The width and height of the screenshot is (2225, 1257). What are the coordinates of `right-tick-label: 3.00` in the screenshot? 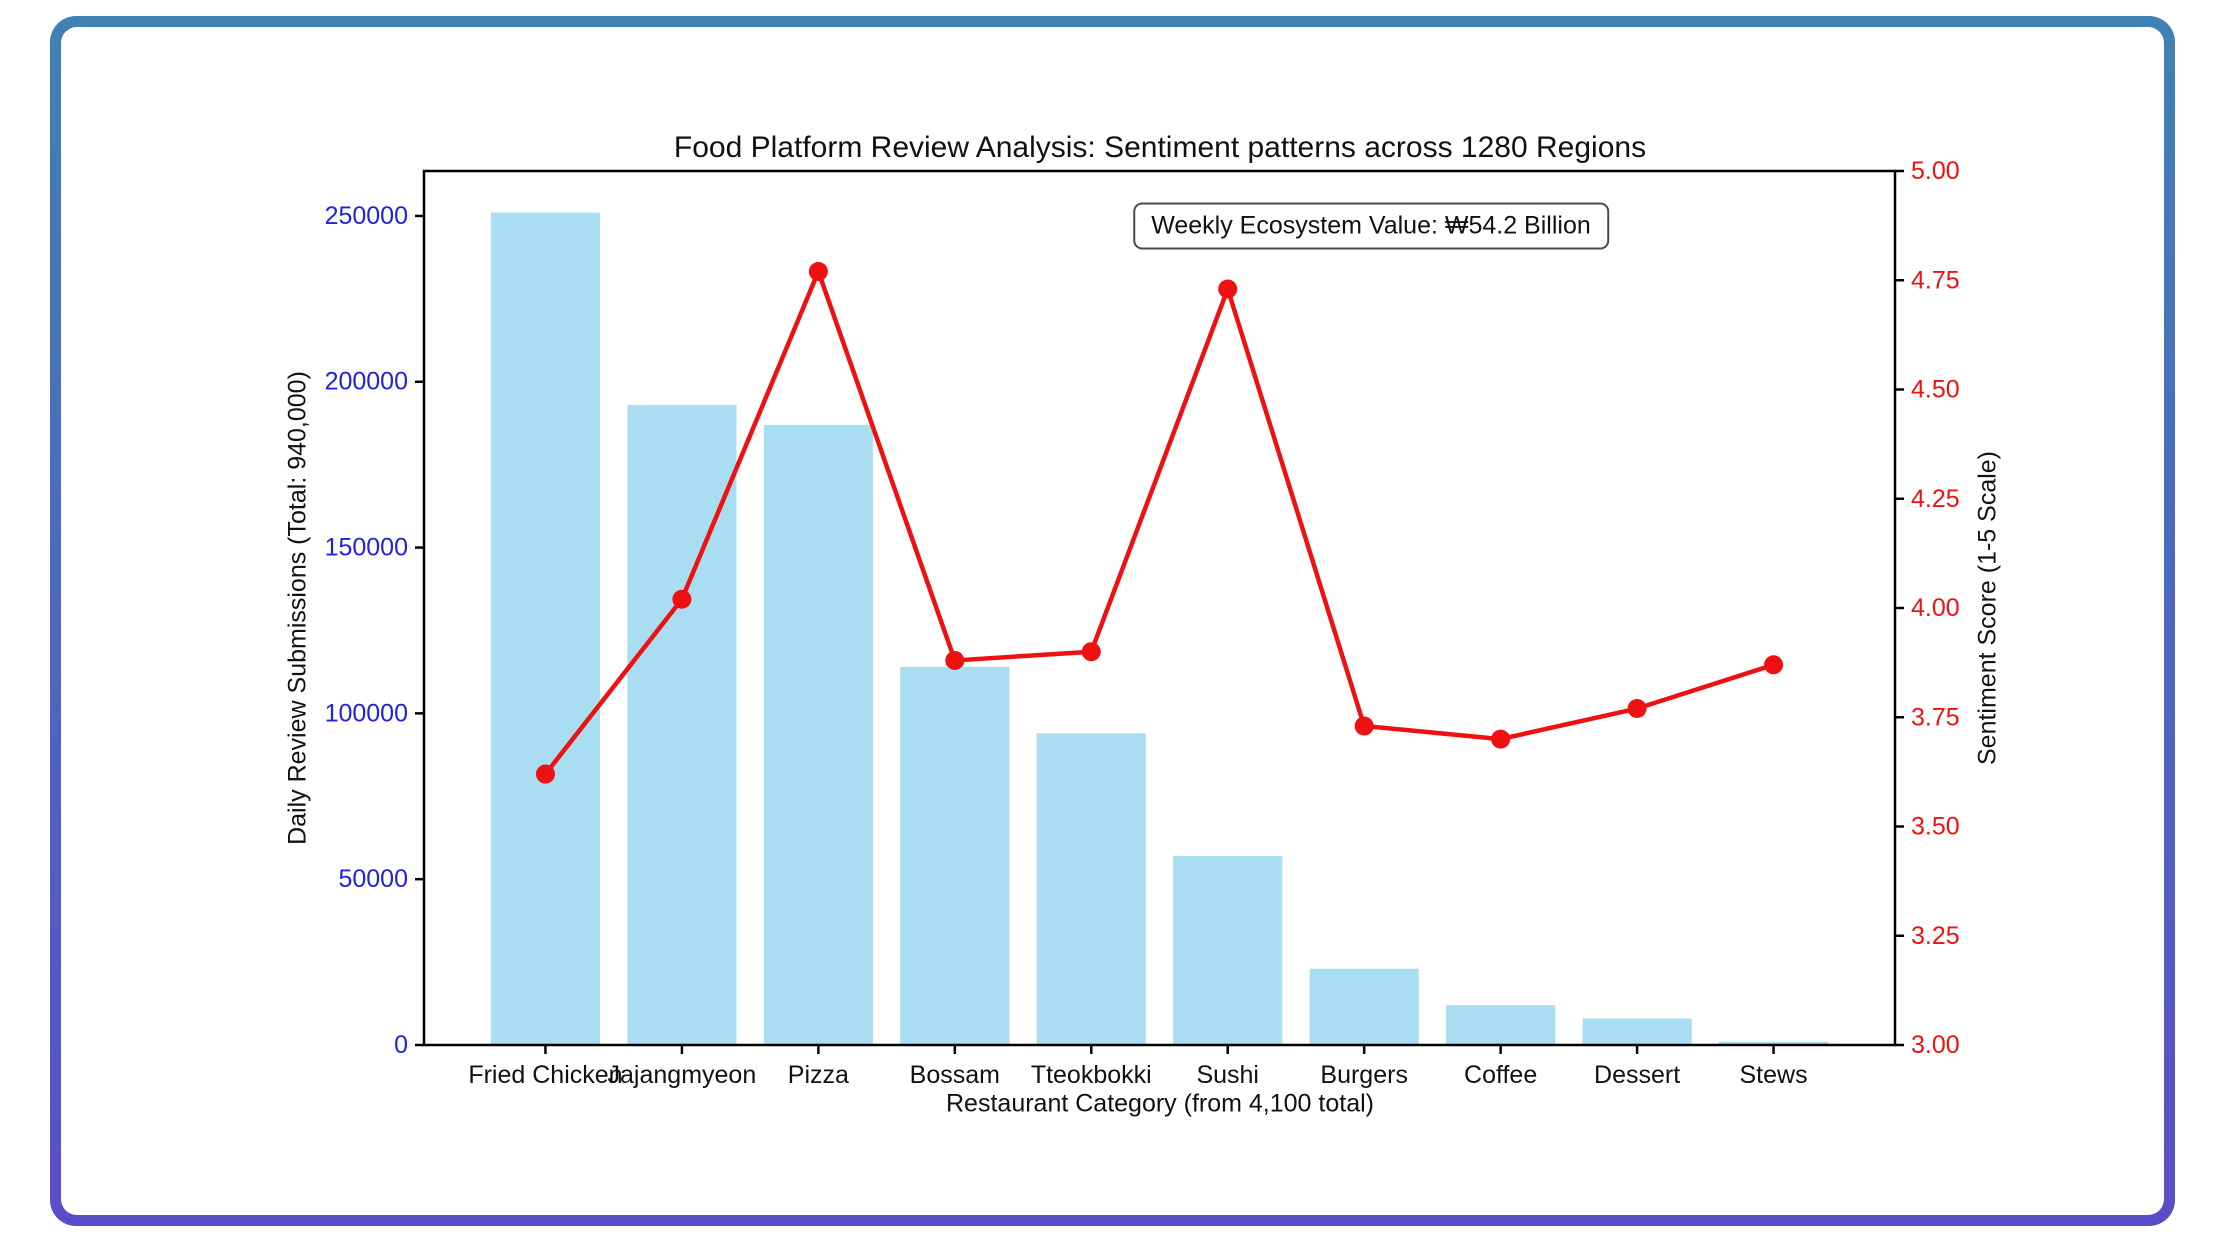 It's located at (1935, 1045).